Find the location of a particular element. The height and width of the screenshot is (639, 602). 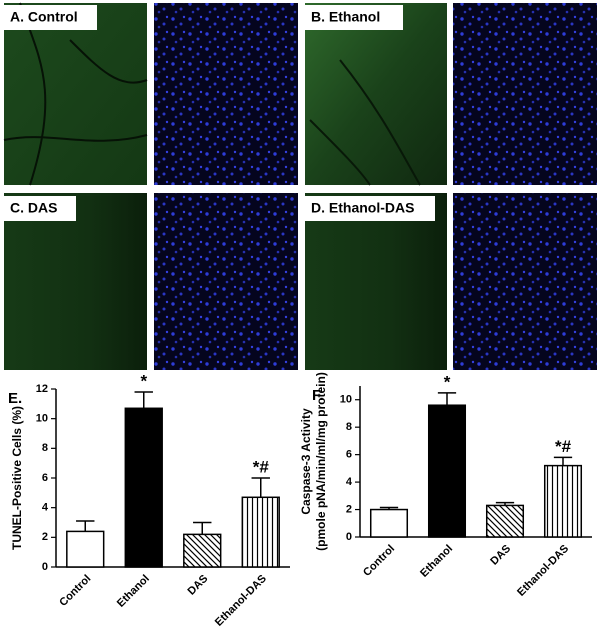

panel-label: D. Ethanol-DAS is located at coordinates (362, 208).